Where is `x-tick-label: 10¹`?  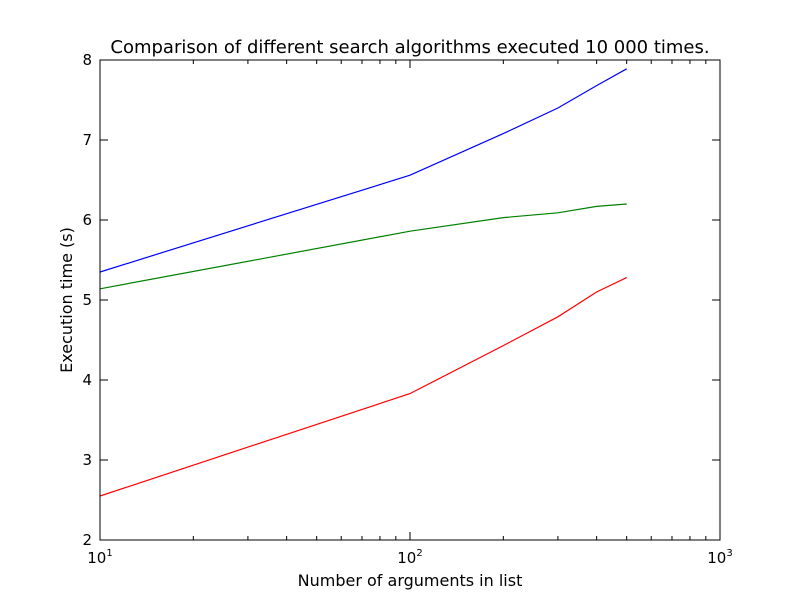
x-tick-label: 10¹ is located at coordinates (99, 557).